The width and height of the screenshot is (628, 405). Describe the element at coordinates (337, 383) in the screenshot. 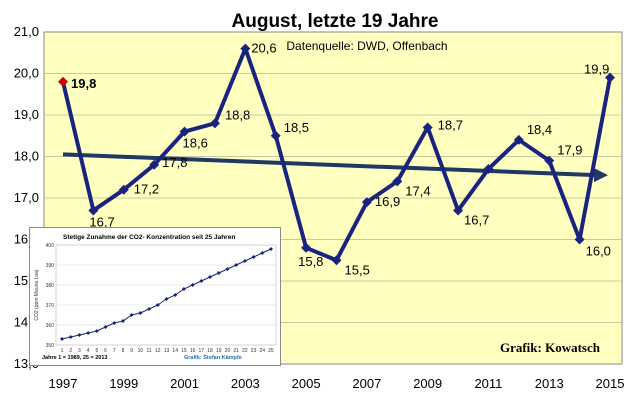

I see `x-axis-ticks: 1997 1999 2001 2003 2005 2007 2009 2011 2013 2015` at that location.